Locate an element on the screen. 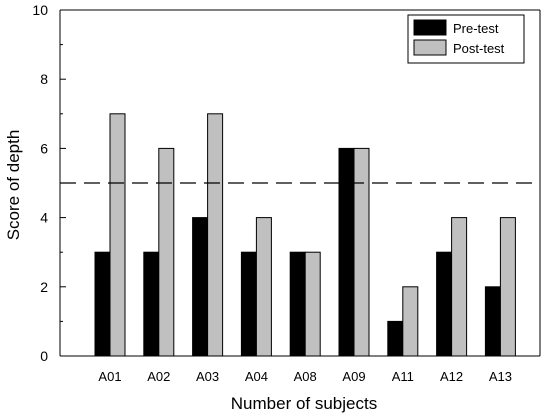  x-tick-label: A12 is located at coordinates (451, 376).